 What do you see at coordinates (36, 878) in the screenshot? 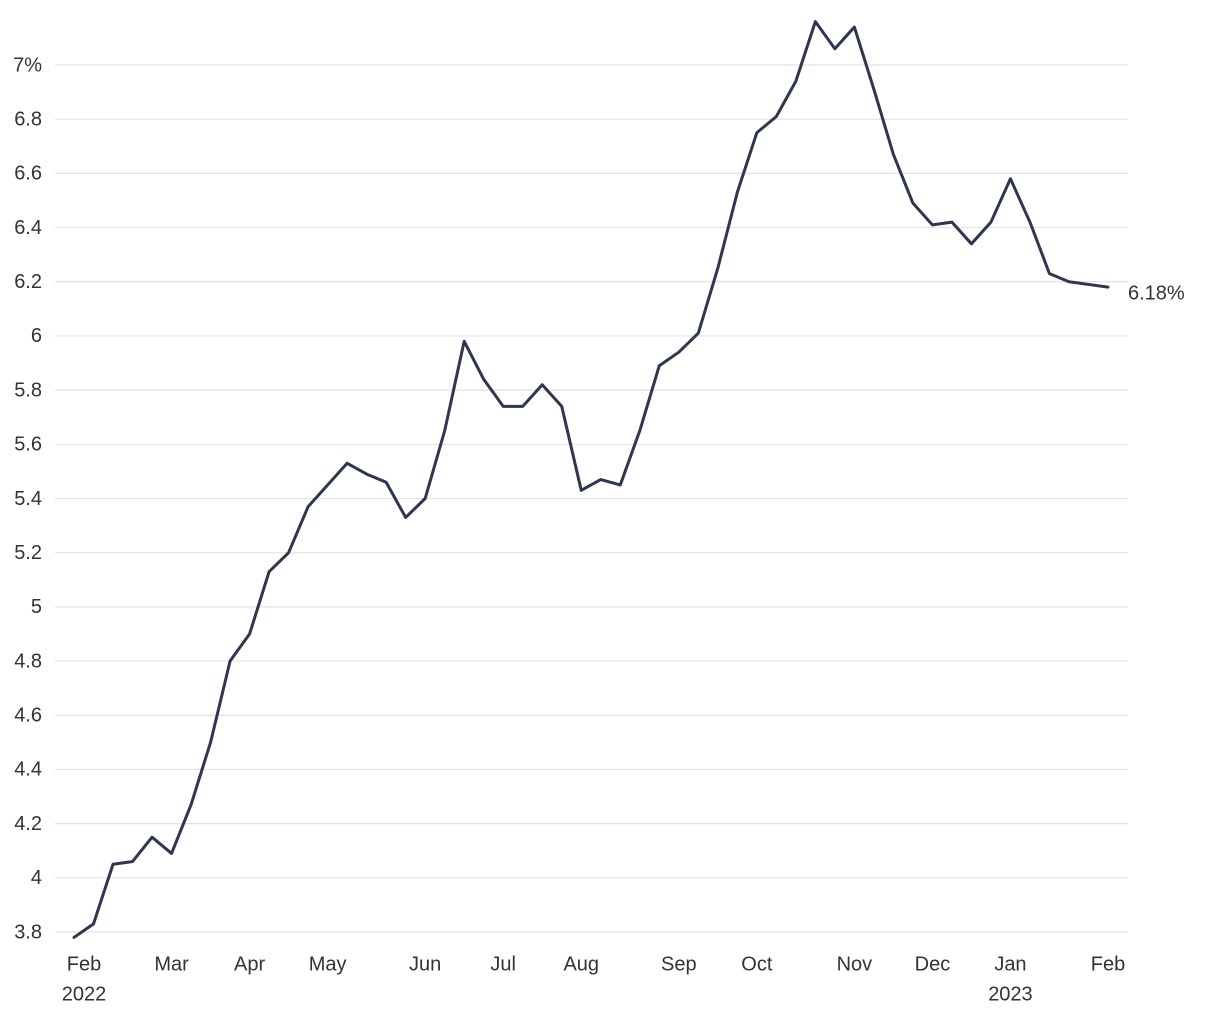
I see `y-tick-label: 4` at bounding box center [36, 878].